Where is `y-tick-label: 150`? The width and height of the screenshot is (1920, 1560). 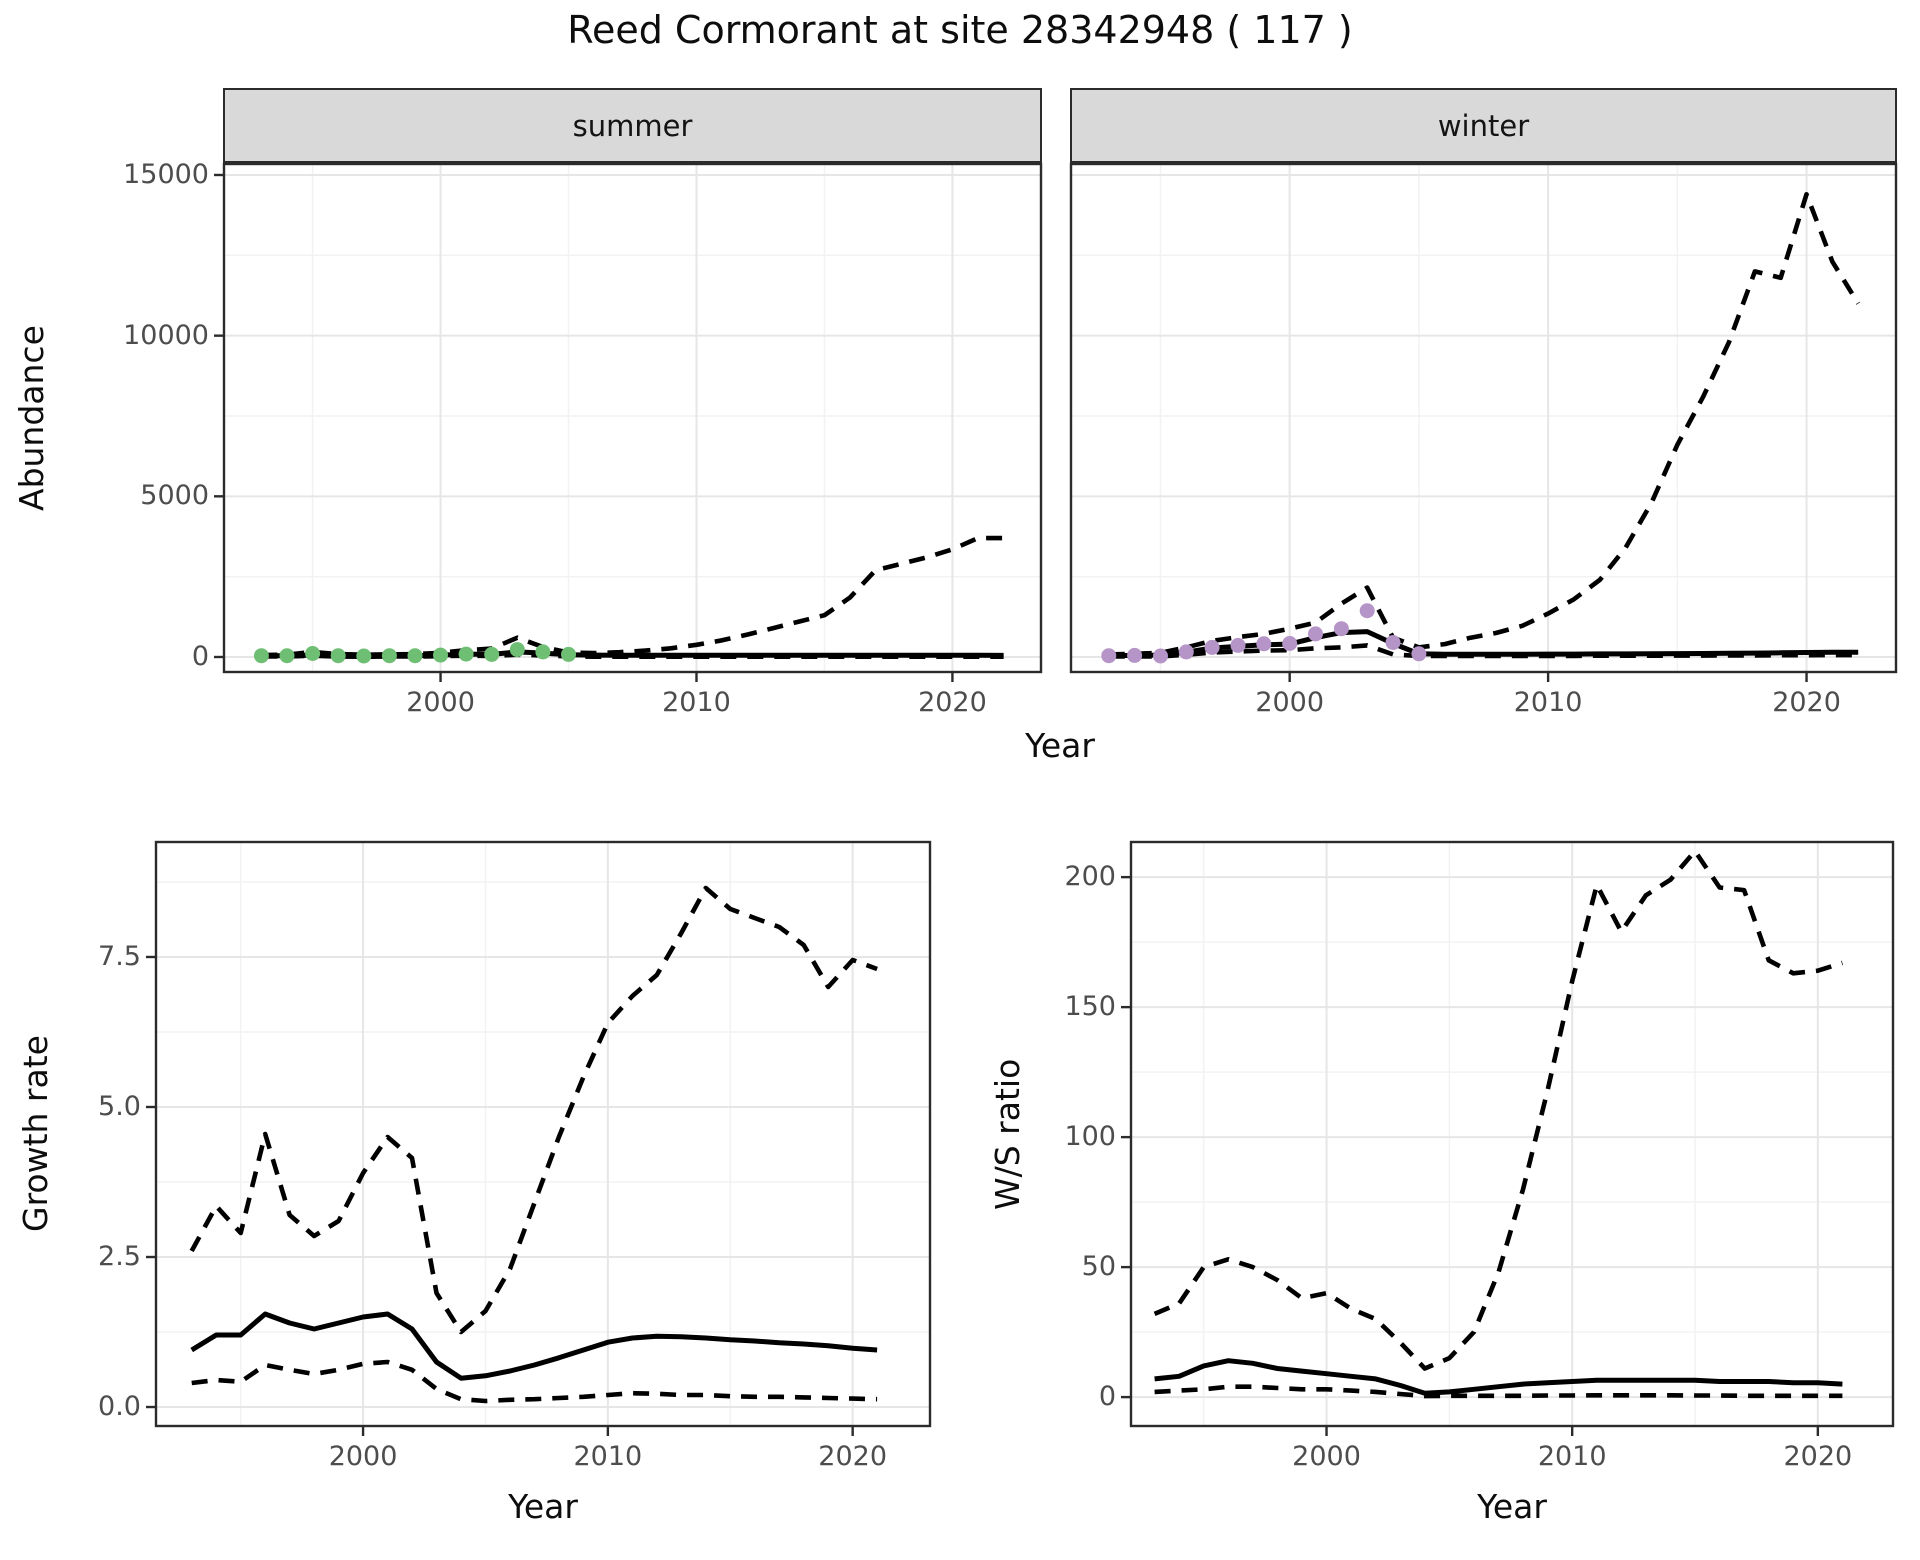 y-tick-label: 150 is located at coordinates (1090, 1007).